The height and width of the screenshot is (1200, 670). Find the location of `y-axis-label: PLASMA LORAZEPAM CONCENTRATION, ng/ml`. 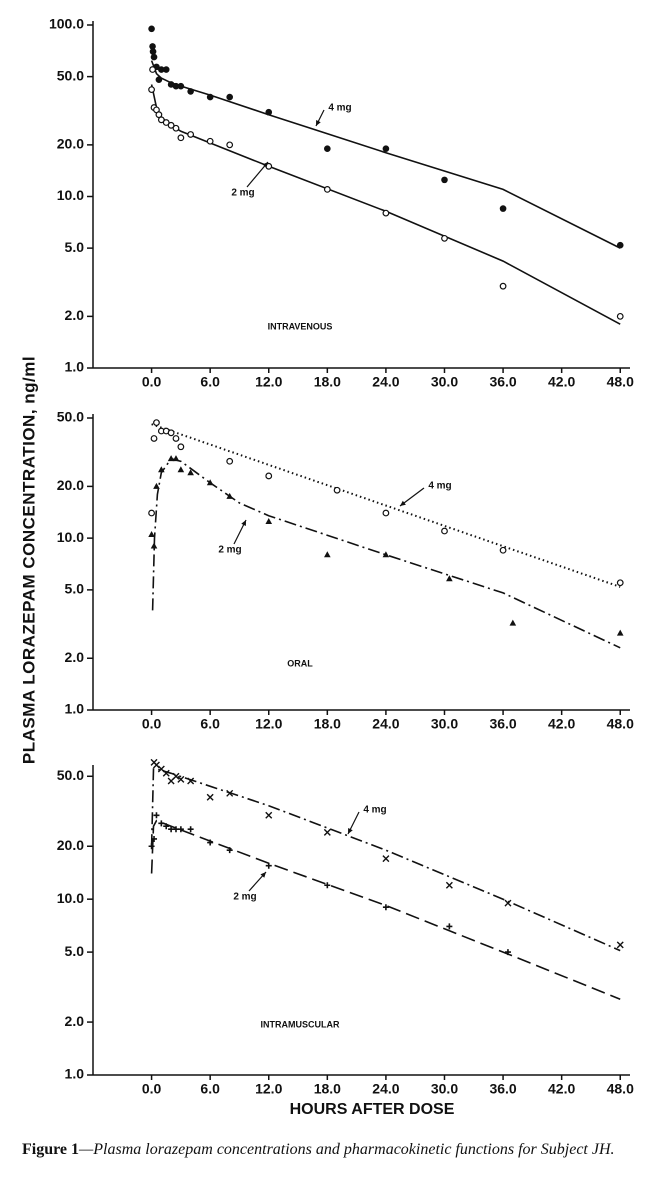

y-axis-label: PLASMA LORAZEPAM CONCENTRATION, ng/ml is located at coordinates (28, 560).